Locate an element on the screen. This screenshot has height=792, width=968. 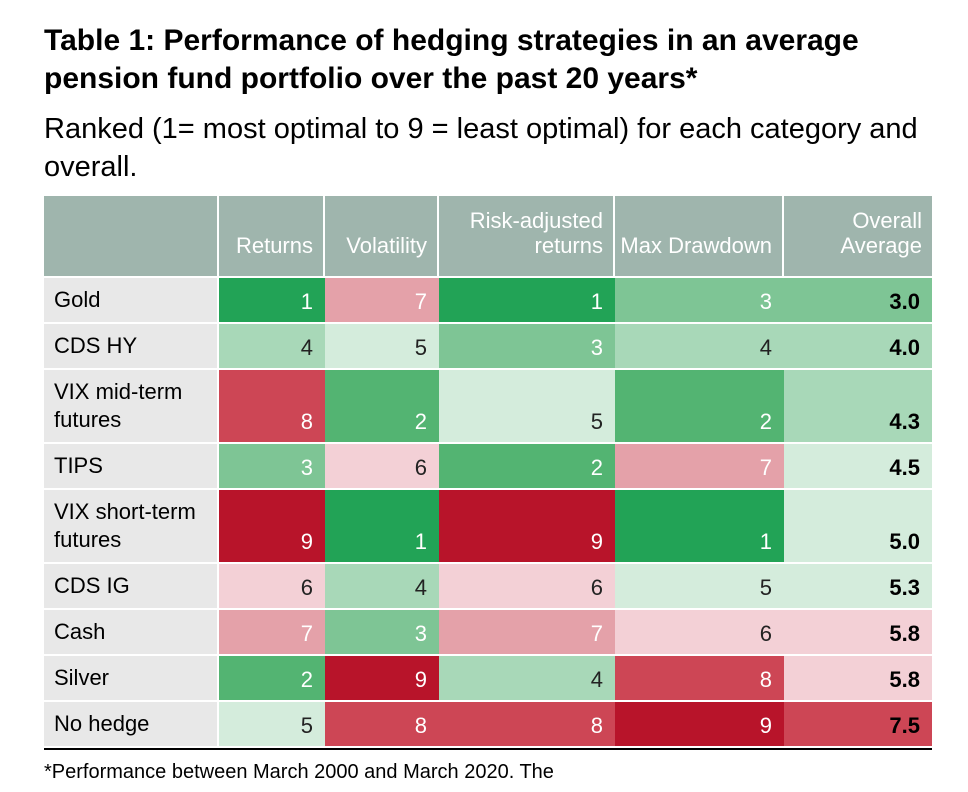
volatility-cell: 7 is located at coordinates (382, 301).